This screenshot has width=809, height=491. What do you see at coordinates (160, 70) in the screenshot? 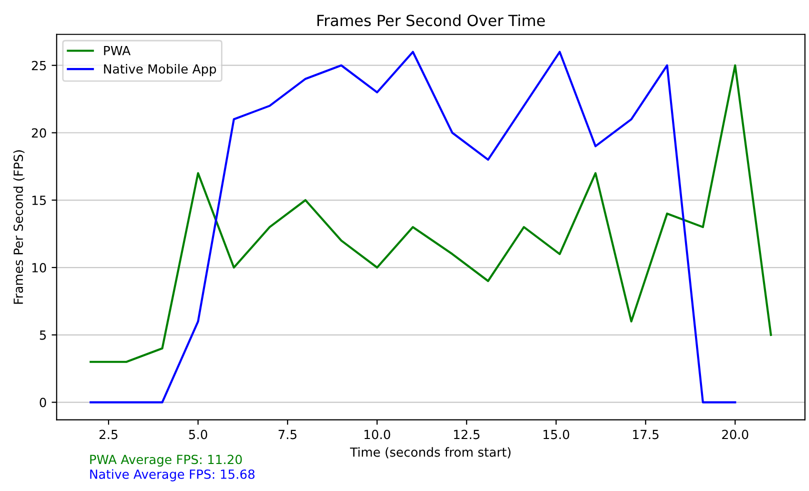
I see `legend-label: Native Mobile App` at bounding box center [160, 70].